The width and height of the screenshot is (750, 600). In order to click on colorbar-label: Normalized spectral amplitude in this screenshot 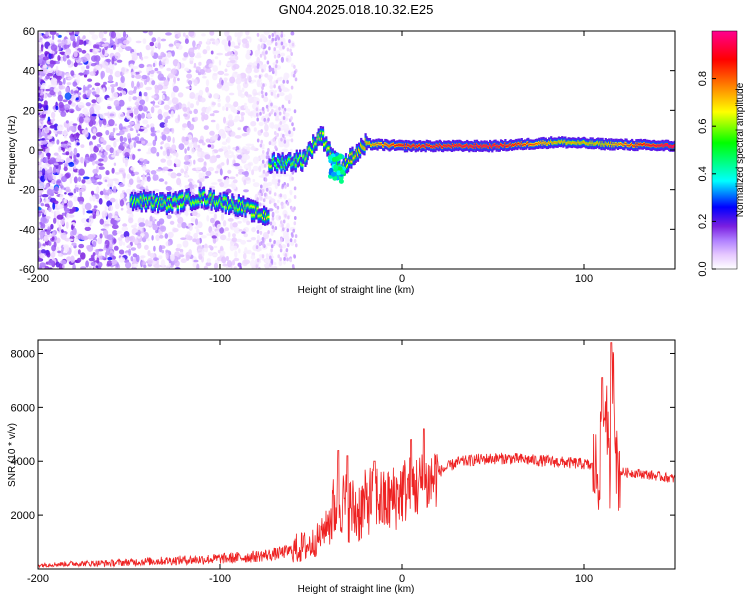, I will do `click(740, 149)`.